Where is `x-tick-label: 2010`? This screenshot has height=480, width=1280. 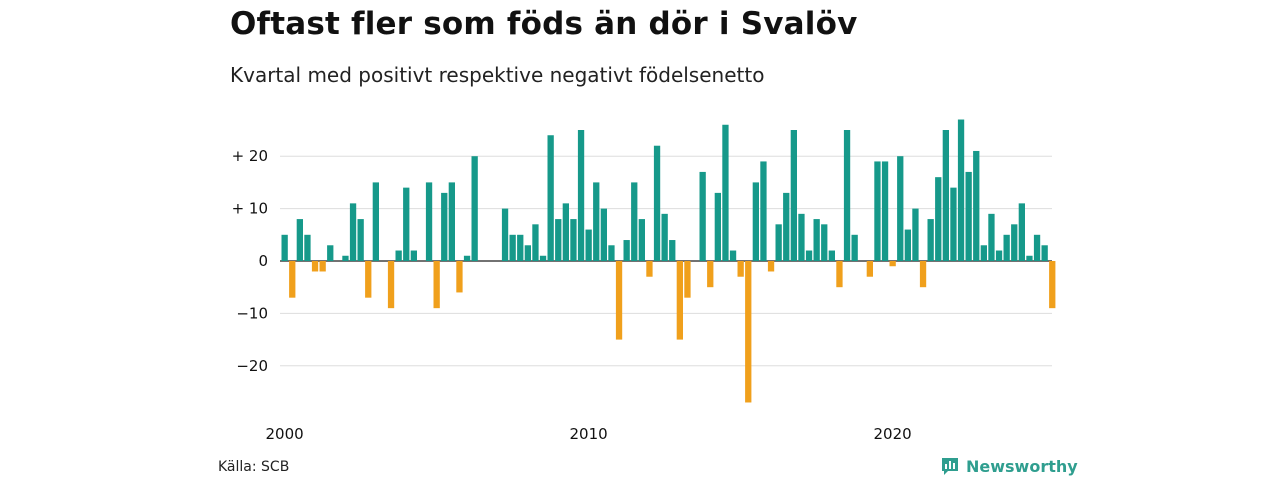
x-tick-label: 2010 is located at coordinates (589, 434).